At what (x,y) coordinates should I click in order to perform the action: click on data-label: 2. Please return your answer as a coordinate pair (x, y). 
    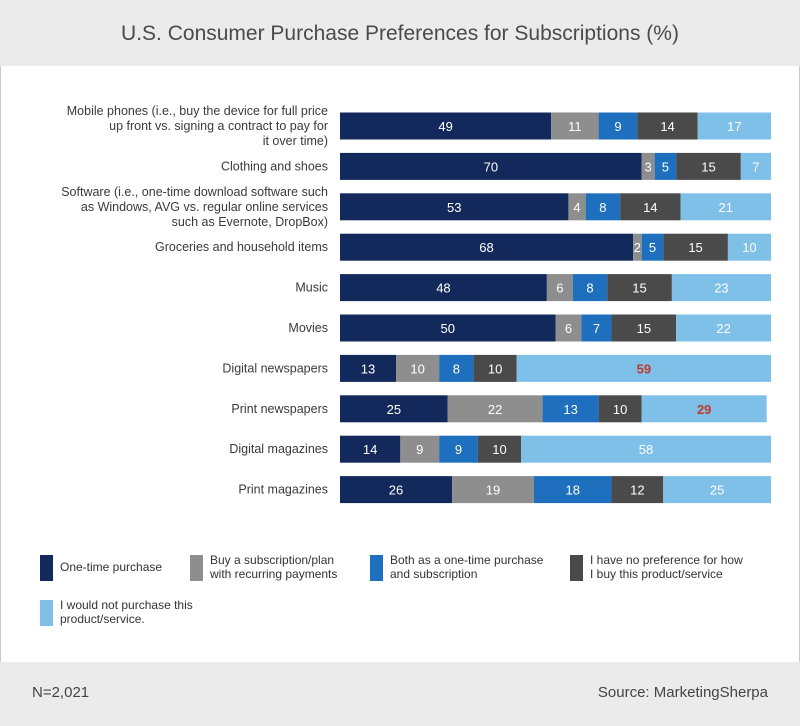
    Looking at the image, I should click on (637, 247).